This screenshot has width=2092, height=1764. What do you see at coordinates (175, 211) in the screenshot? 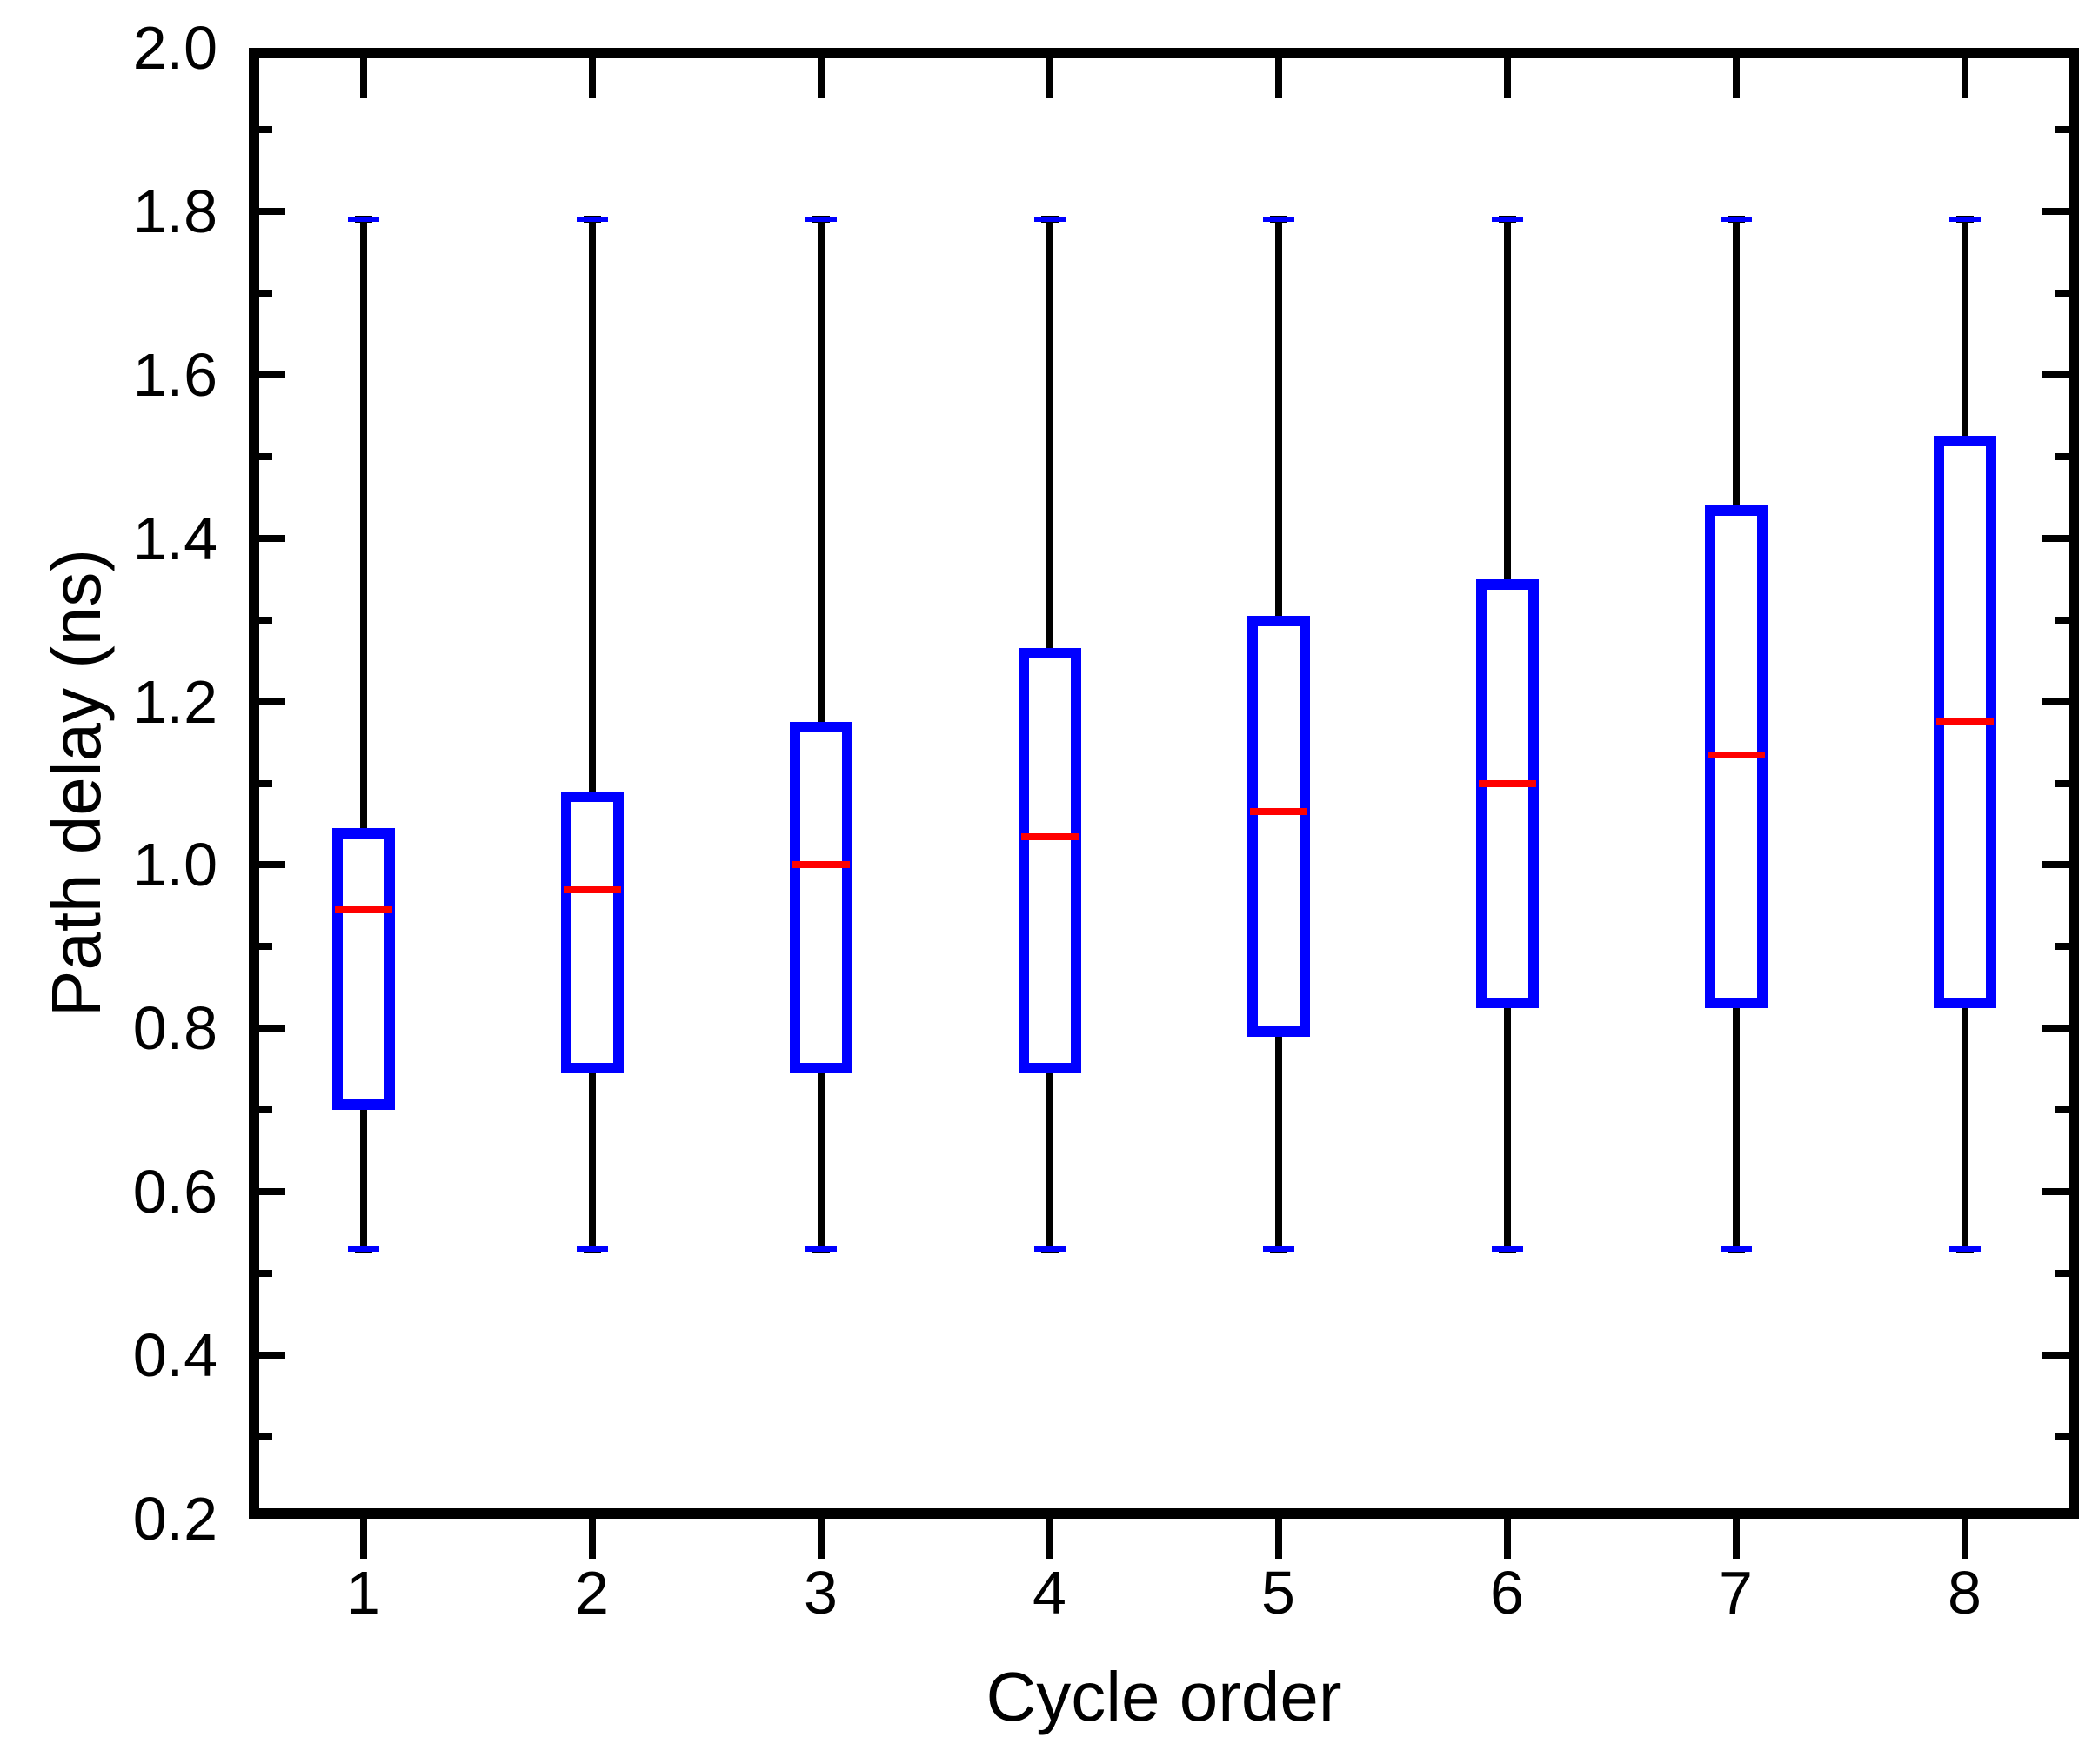
I see `y-axis-tick-label: 1.8` at bounding box center [175, 211].